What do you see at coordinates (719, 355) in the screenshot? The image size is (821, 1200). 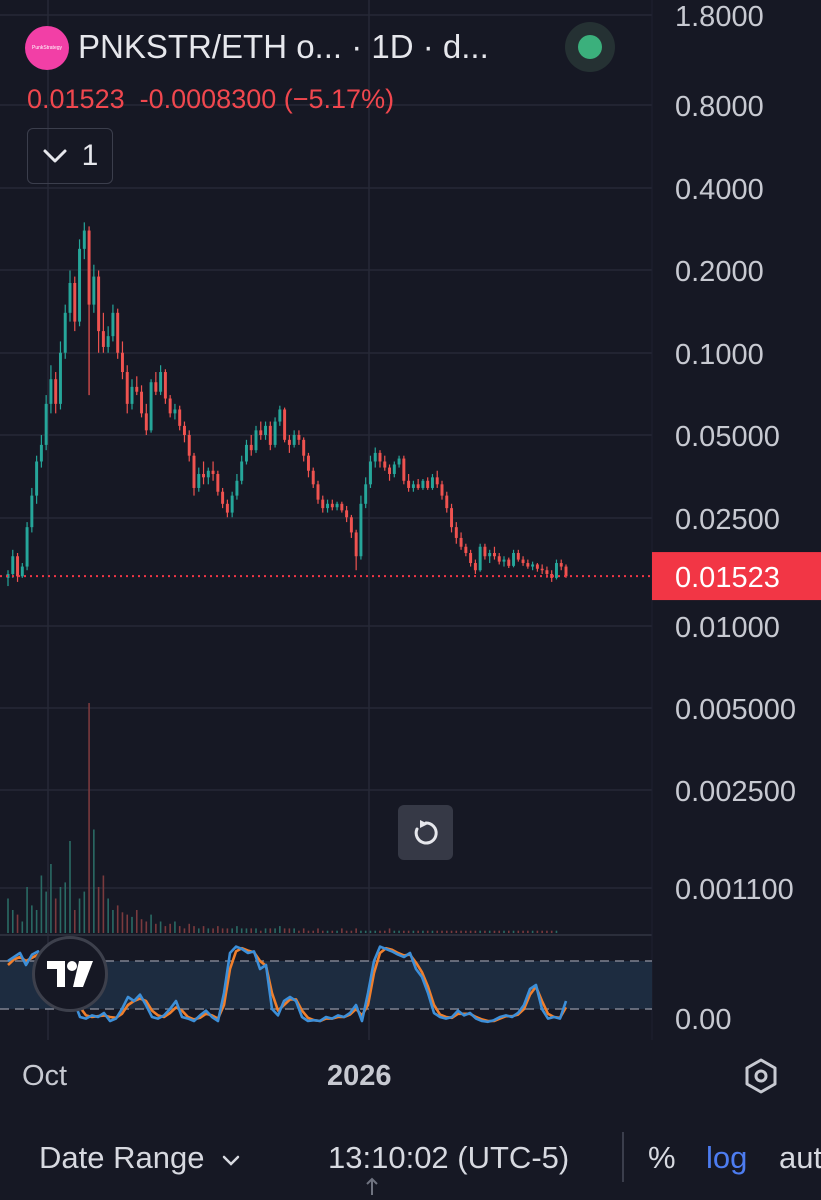 I see `price-axis-label: 0.1000` at bounding box center [719, 355].